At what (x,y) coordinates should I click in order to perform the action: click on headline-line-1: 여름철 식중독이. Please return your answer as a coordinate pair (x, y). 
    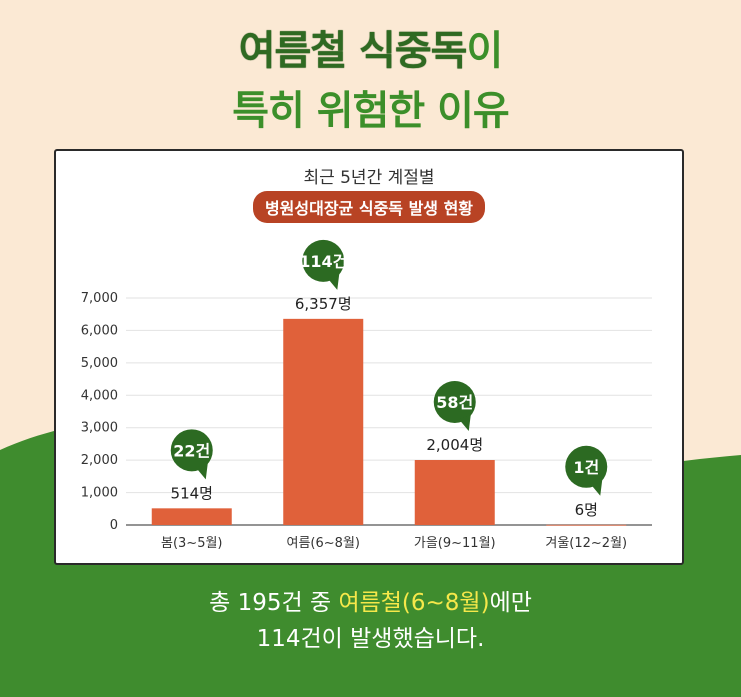
    Looking at the image, I should click on (370, 47).